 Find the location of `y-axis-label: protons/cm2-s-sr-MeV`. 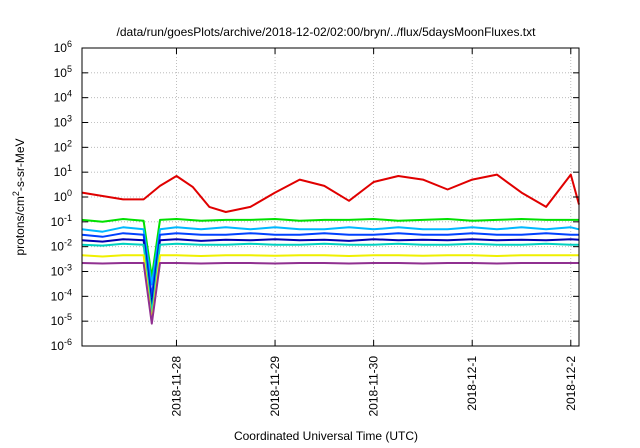

y-axis-label: protons/cm2-s-sr-MeV is located at coordinates (19, 196).